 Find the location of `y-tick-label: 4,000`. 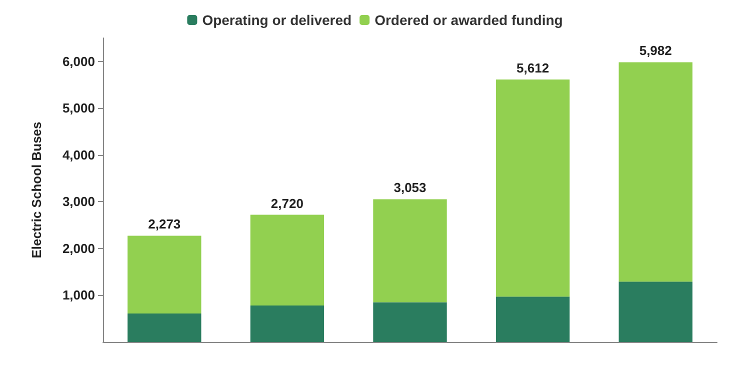

y-tick-label: 4,000 is located at coordinates (78, 154).